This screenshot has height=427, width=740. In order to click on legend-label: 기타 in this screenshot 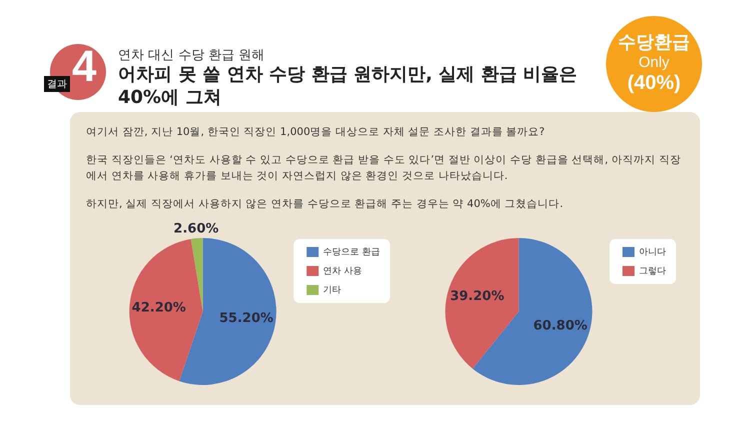, I will do `click(332, 290)`.